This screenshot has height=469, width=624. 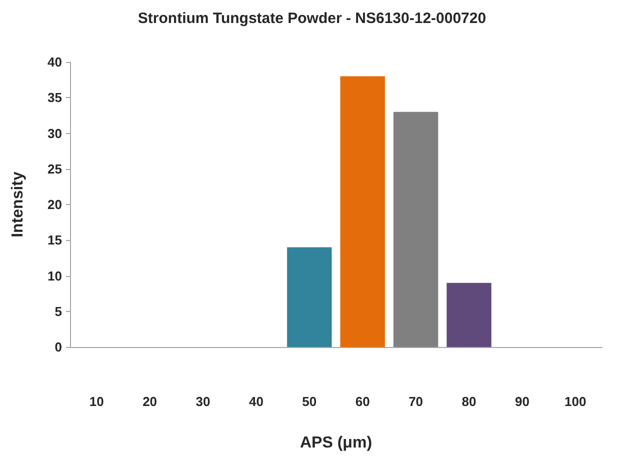 I want to click on x-tick-label: 90, so click(x=522, y=401).